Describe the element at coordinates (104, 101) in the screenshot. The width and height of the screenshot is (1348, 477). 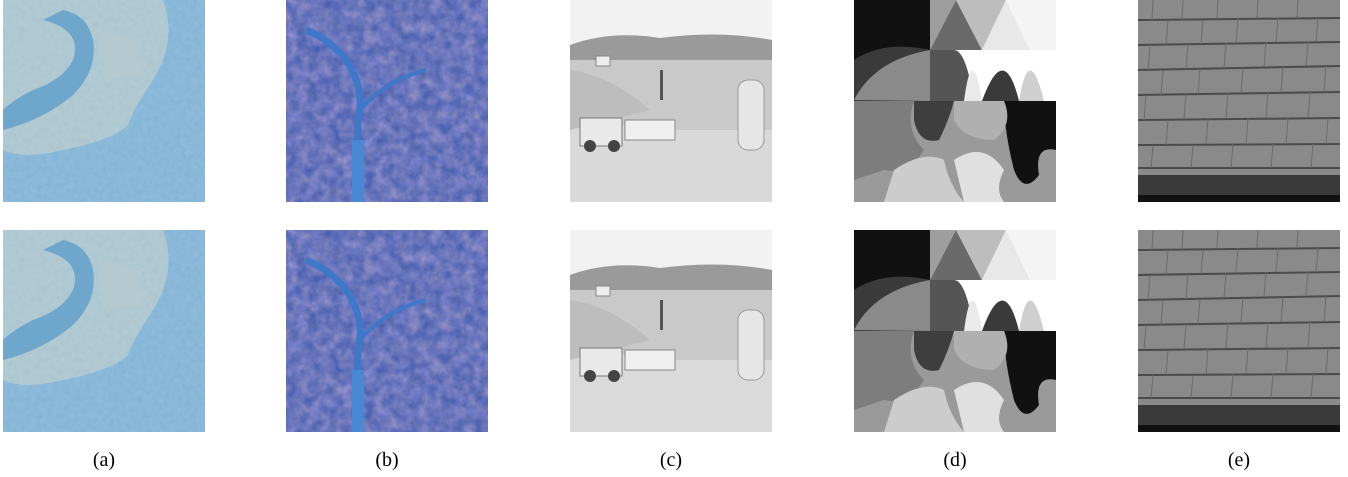
I see `image-a-top` at that location.